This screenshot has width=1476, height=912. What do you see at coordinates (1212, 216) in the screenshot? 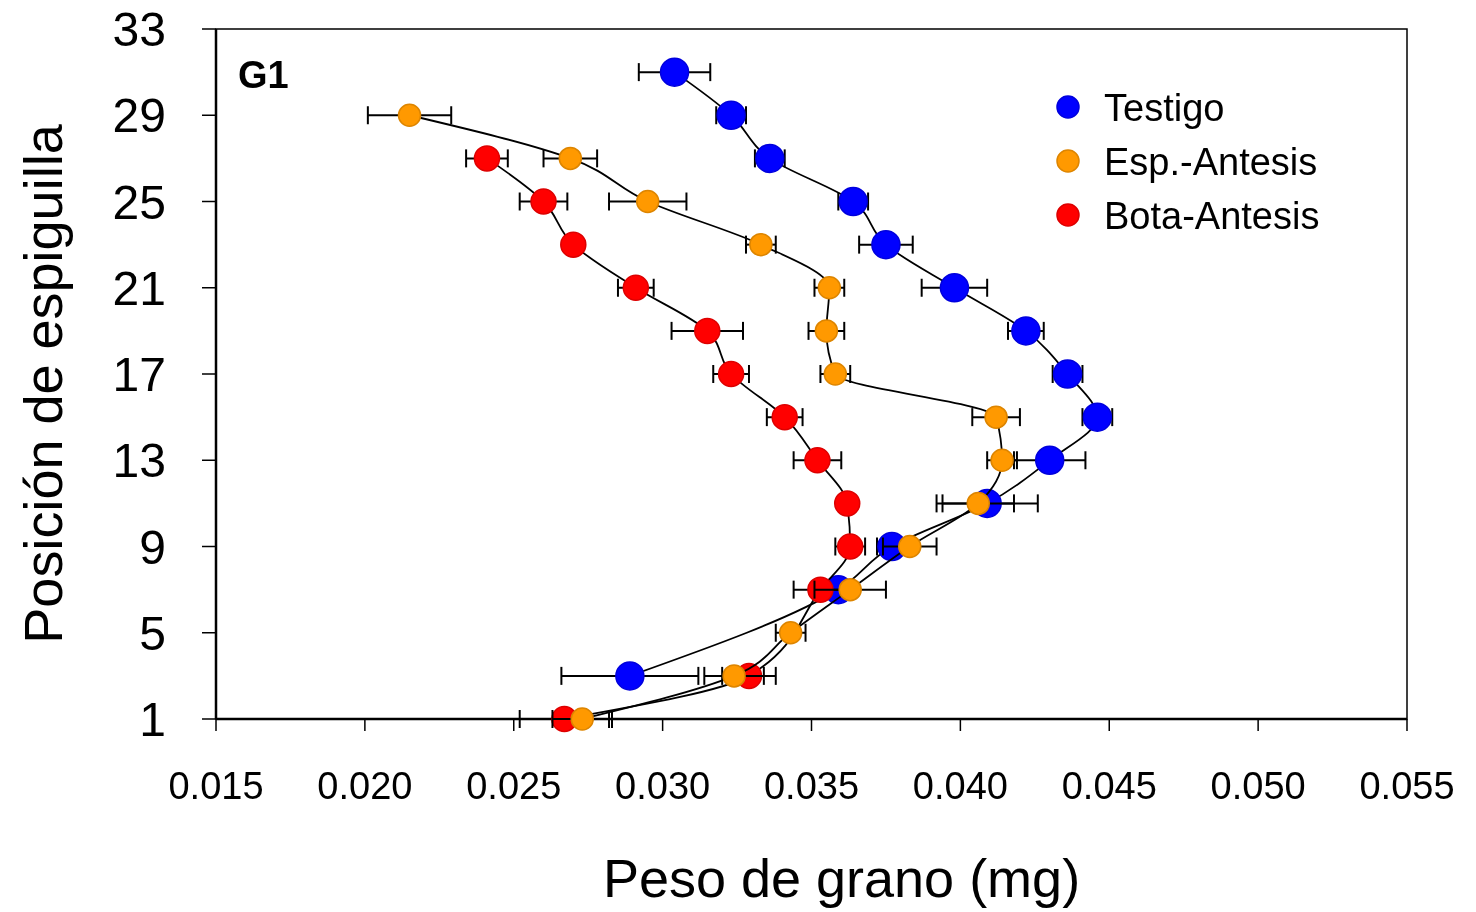
I see `legend-label: Bota-Antesis` at bounding box center [1212, 216].